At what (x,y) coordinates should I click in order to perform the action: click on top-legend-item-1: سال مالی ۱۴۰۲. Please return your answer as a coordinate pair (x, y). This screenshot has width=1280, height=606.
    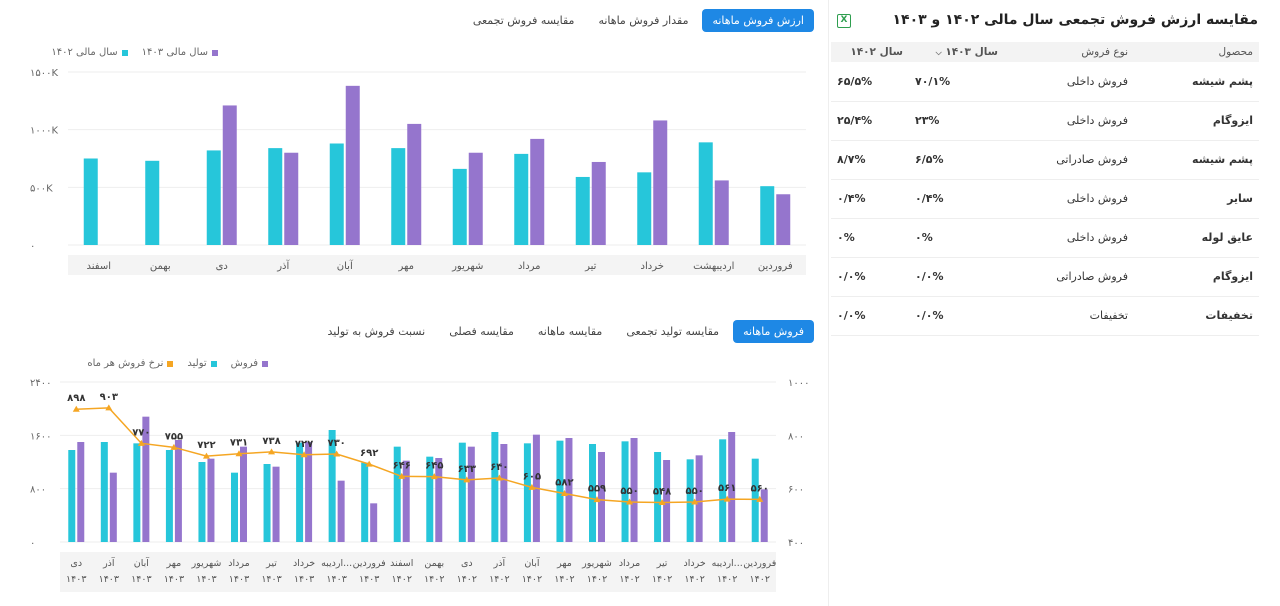
    Looking at the image, I should click on (89, 52).